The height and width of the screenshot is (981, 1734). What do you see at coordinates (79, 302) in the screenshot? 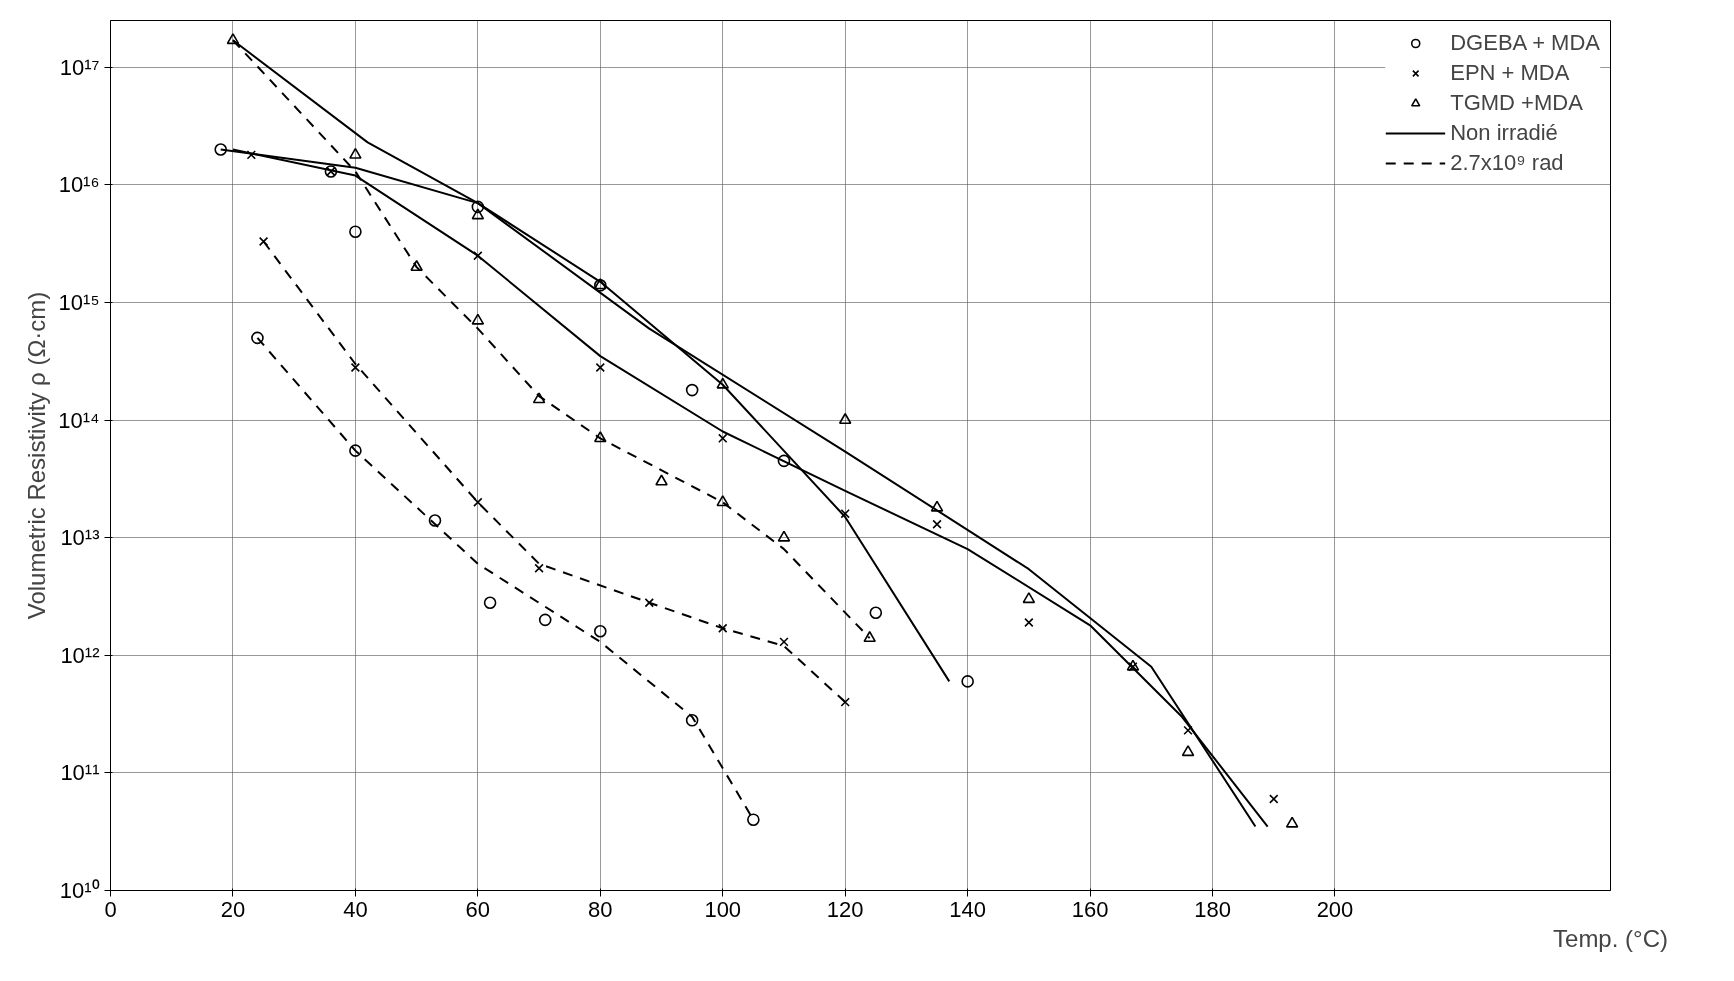
I see `y-tick-label: 10¹⁵` at bounding box center [79, 302].